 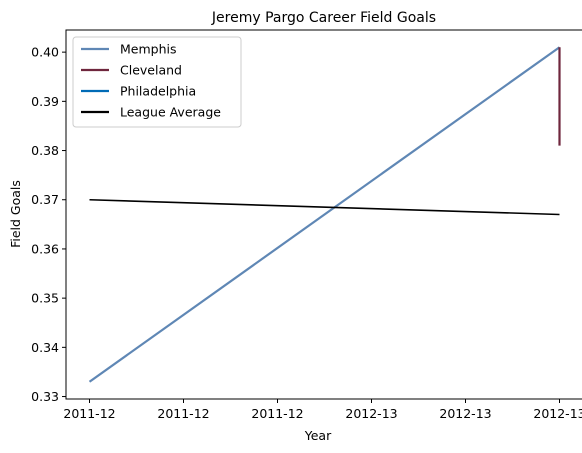 What do you see at coordinates (45, 298) in the screenshot?
I see `y-tick-label: 0.35` at bounding box center [45, 298].